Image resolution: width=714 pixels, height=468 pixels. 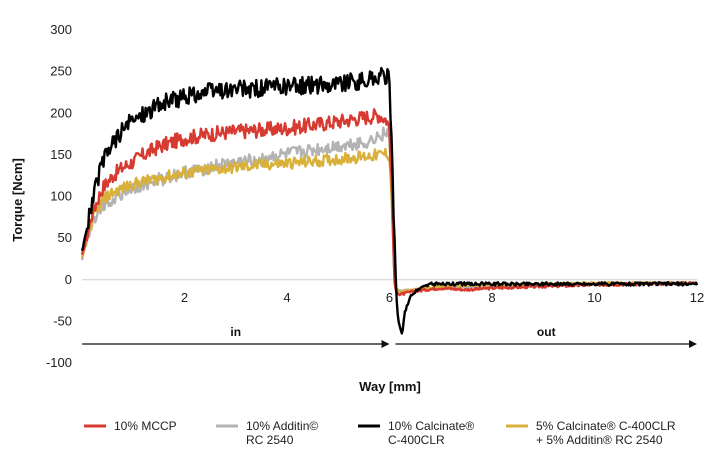 I want to click on y-tick-label: 100, so click(x=61, y=196).